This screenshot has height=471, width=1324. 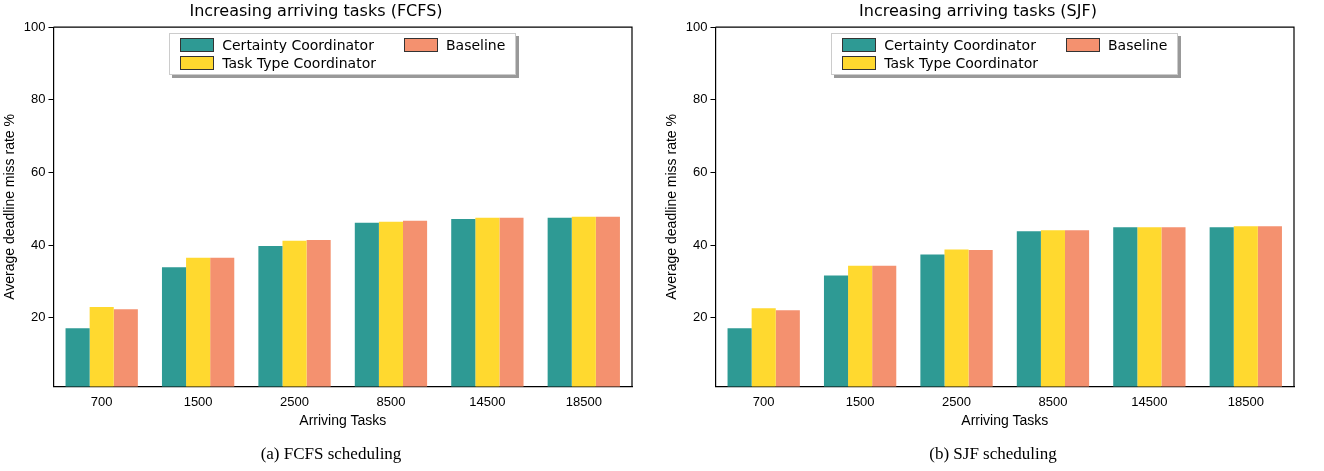 What do you see at coordinates (331, 454) in the screenshot?
I see `text: (a) FCFS scheduling` at bounding box center [331, 454].